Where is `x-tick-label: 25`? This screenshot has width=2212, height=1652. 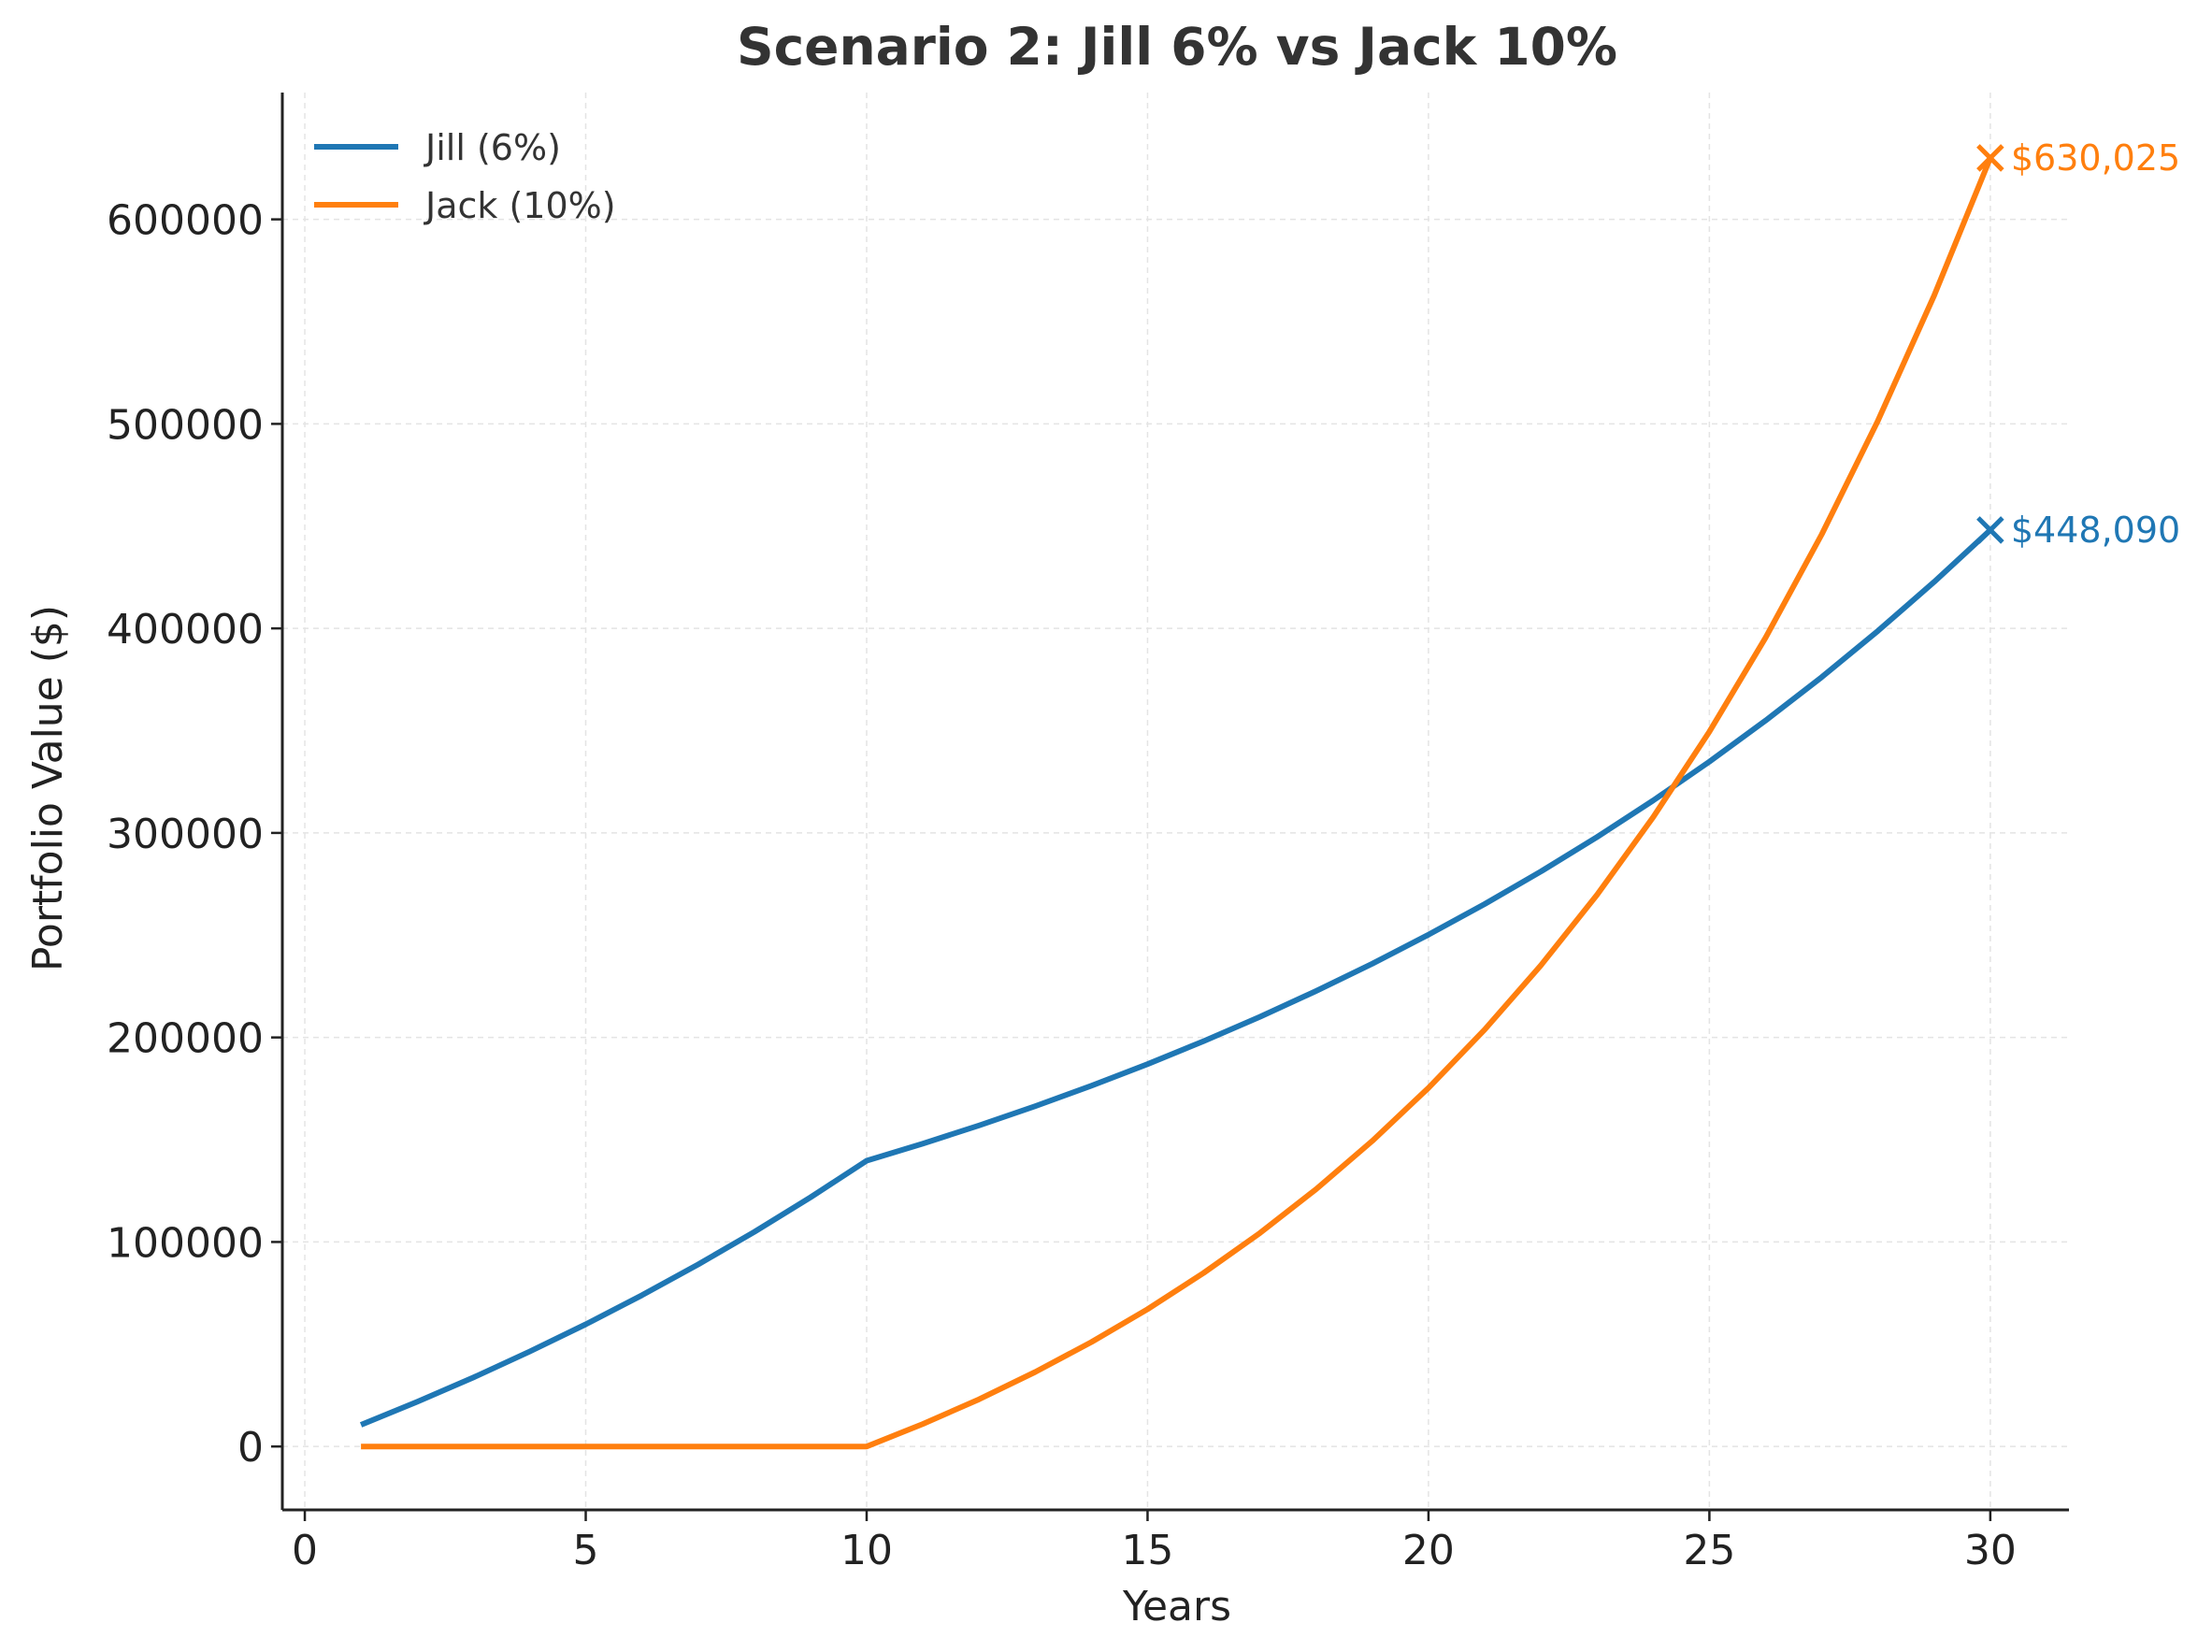
x-tick-label: 25 is located at coordinates (1709, 1550).